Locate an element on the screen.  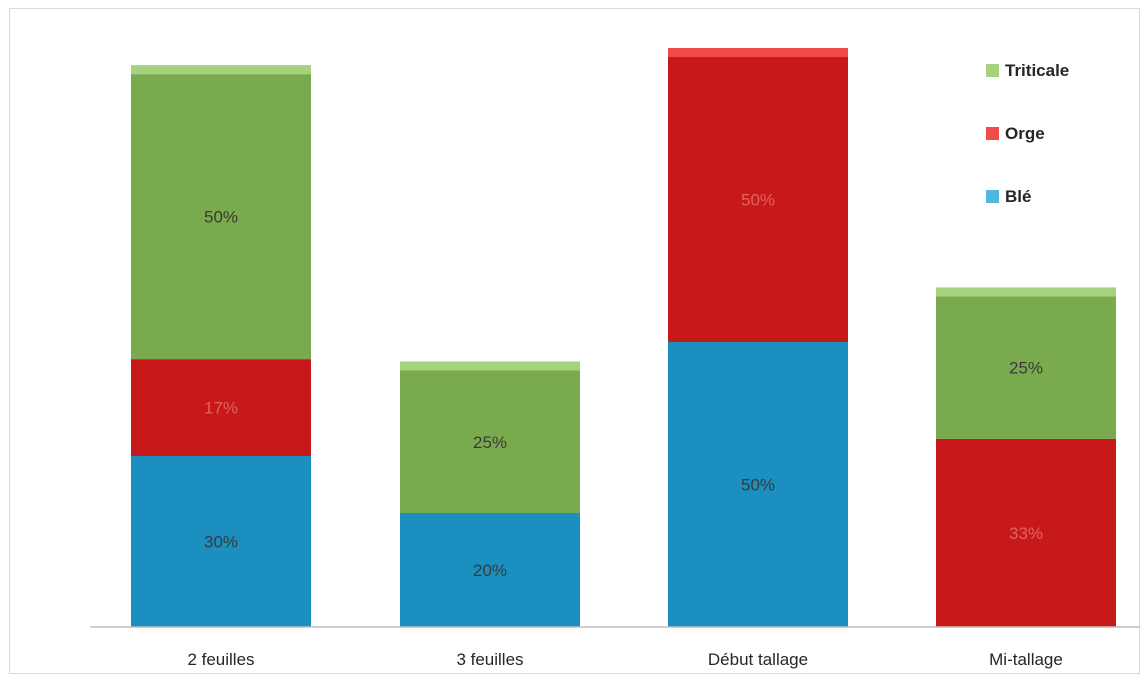
category-label: 3 feuilles is located at coordinates (489, 659).